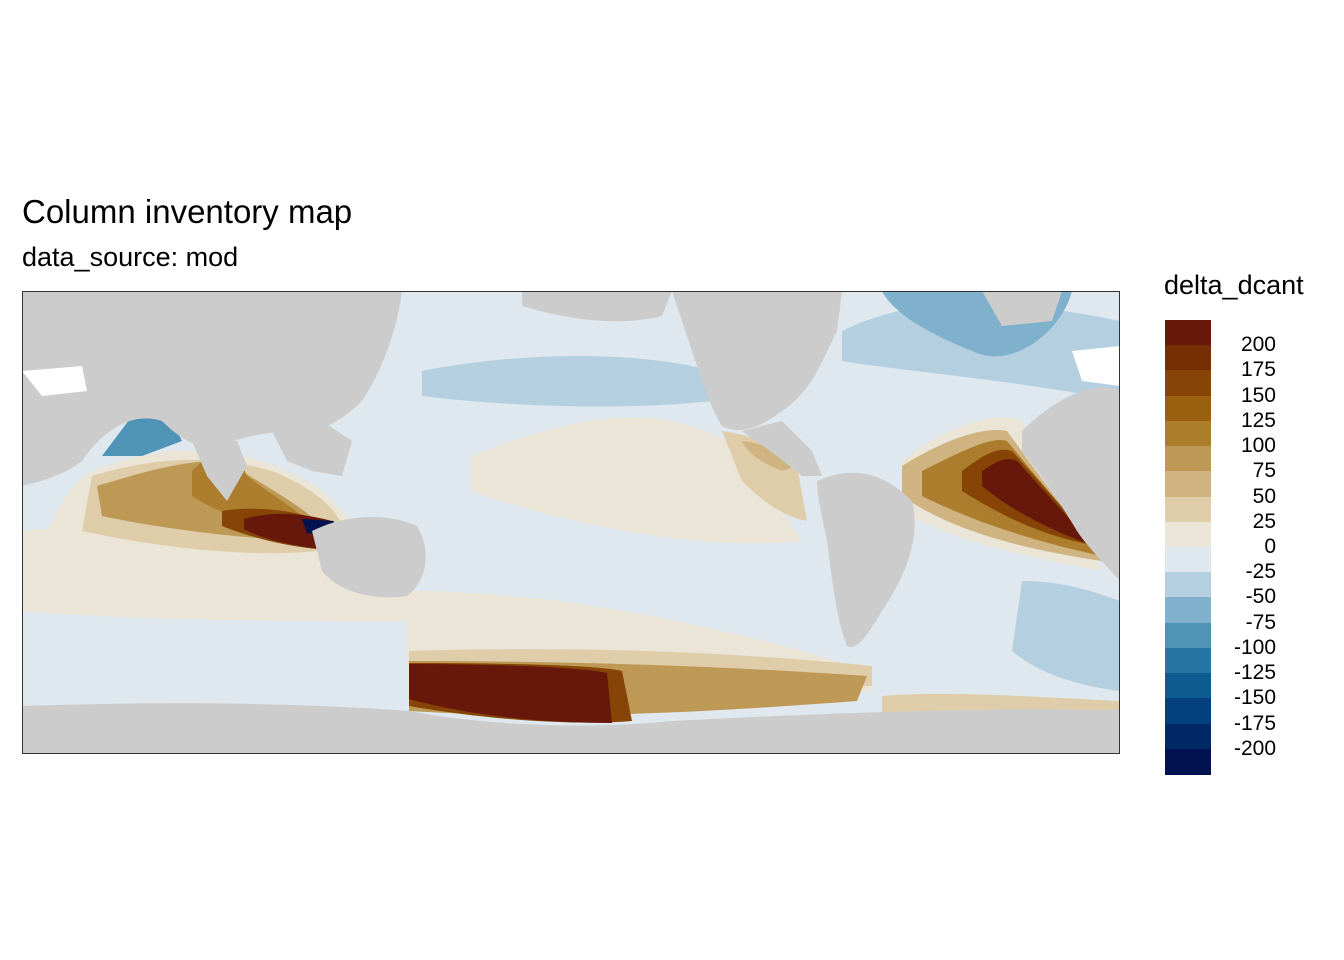 This screenshot has width=1344, height=960. What do you see at coordinates (1270, 546) in the screenshot?
I see `legend-tick-label: 0` at bounding box center [1270, 546].